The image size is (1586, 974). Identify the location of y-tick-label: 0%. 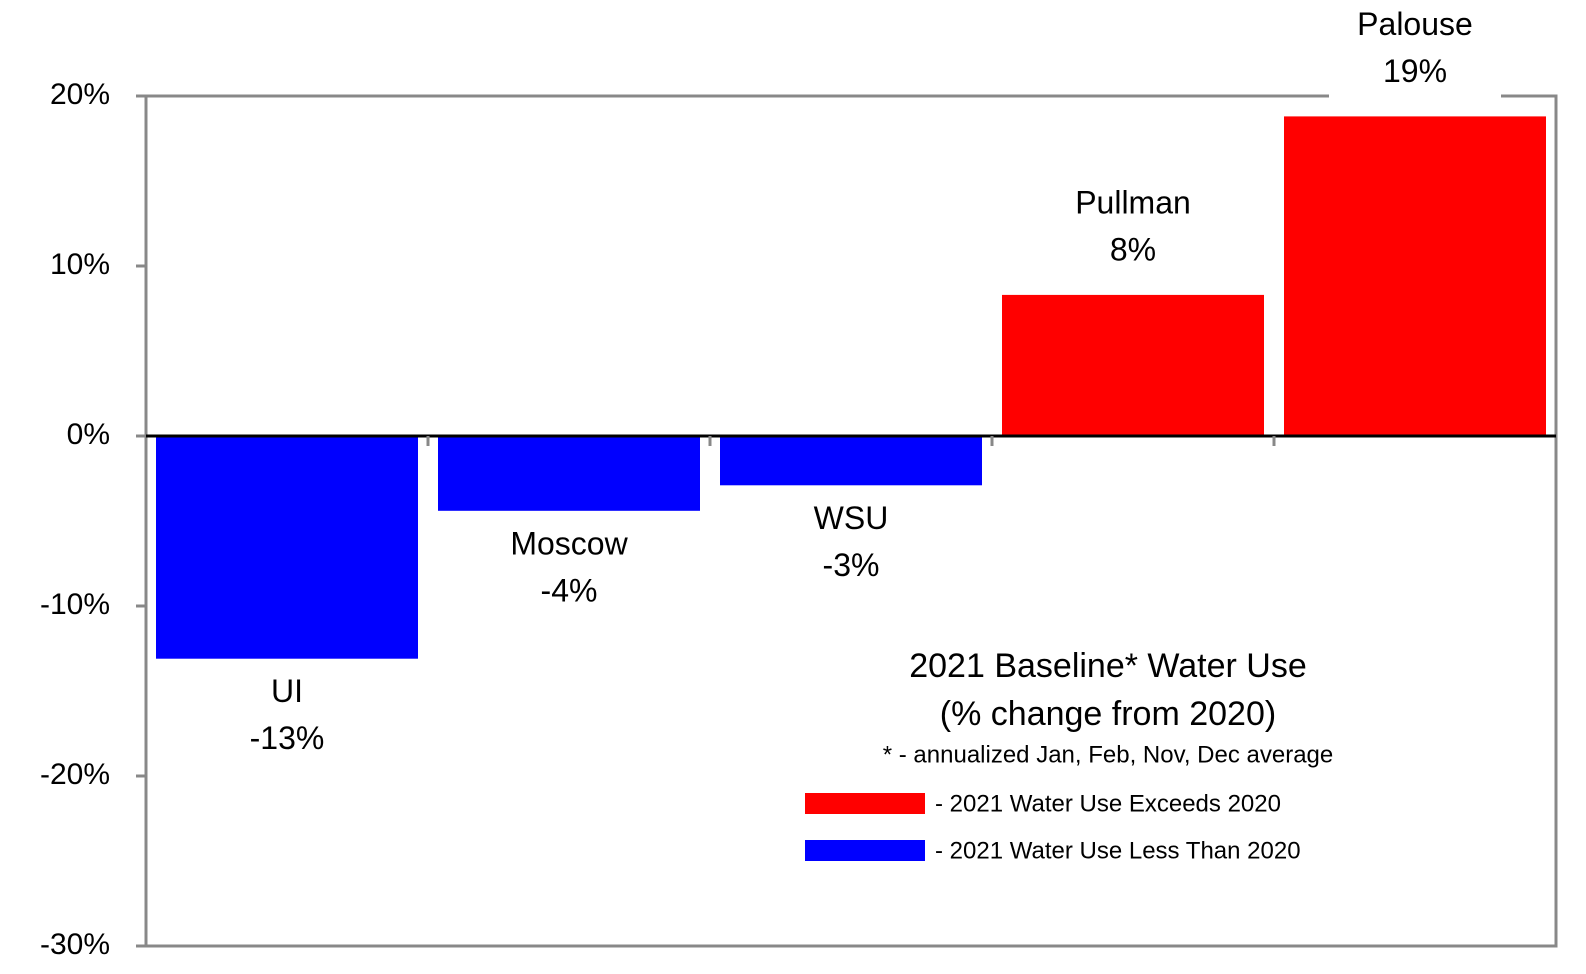
(88, 434).